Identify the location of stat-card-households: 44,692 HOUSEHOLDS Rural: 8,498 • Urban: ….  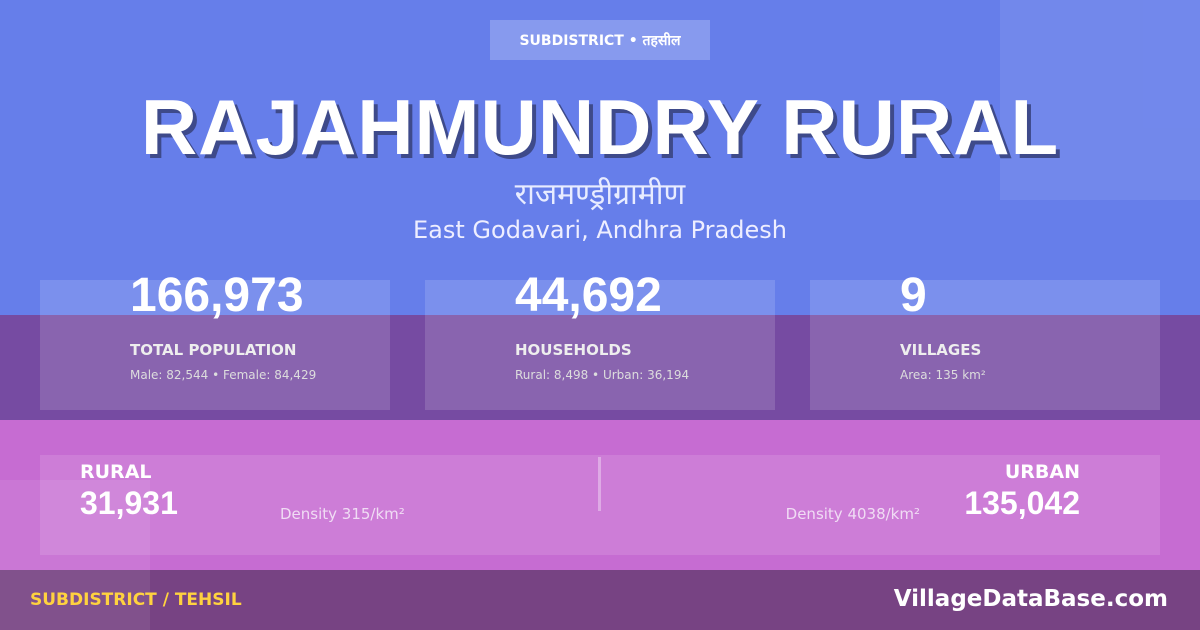
(600, 339).